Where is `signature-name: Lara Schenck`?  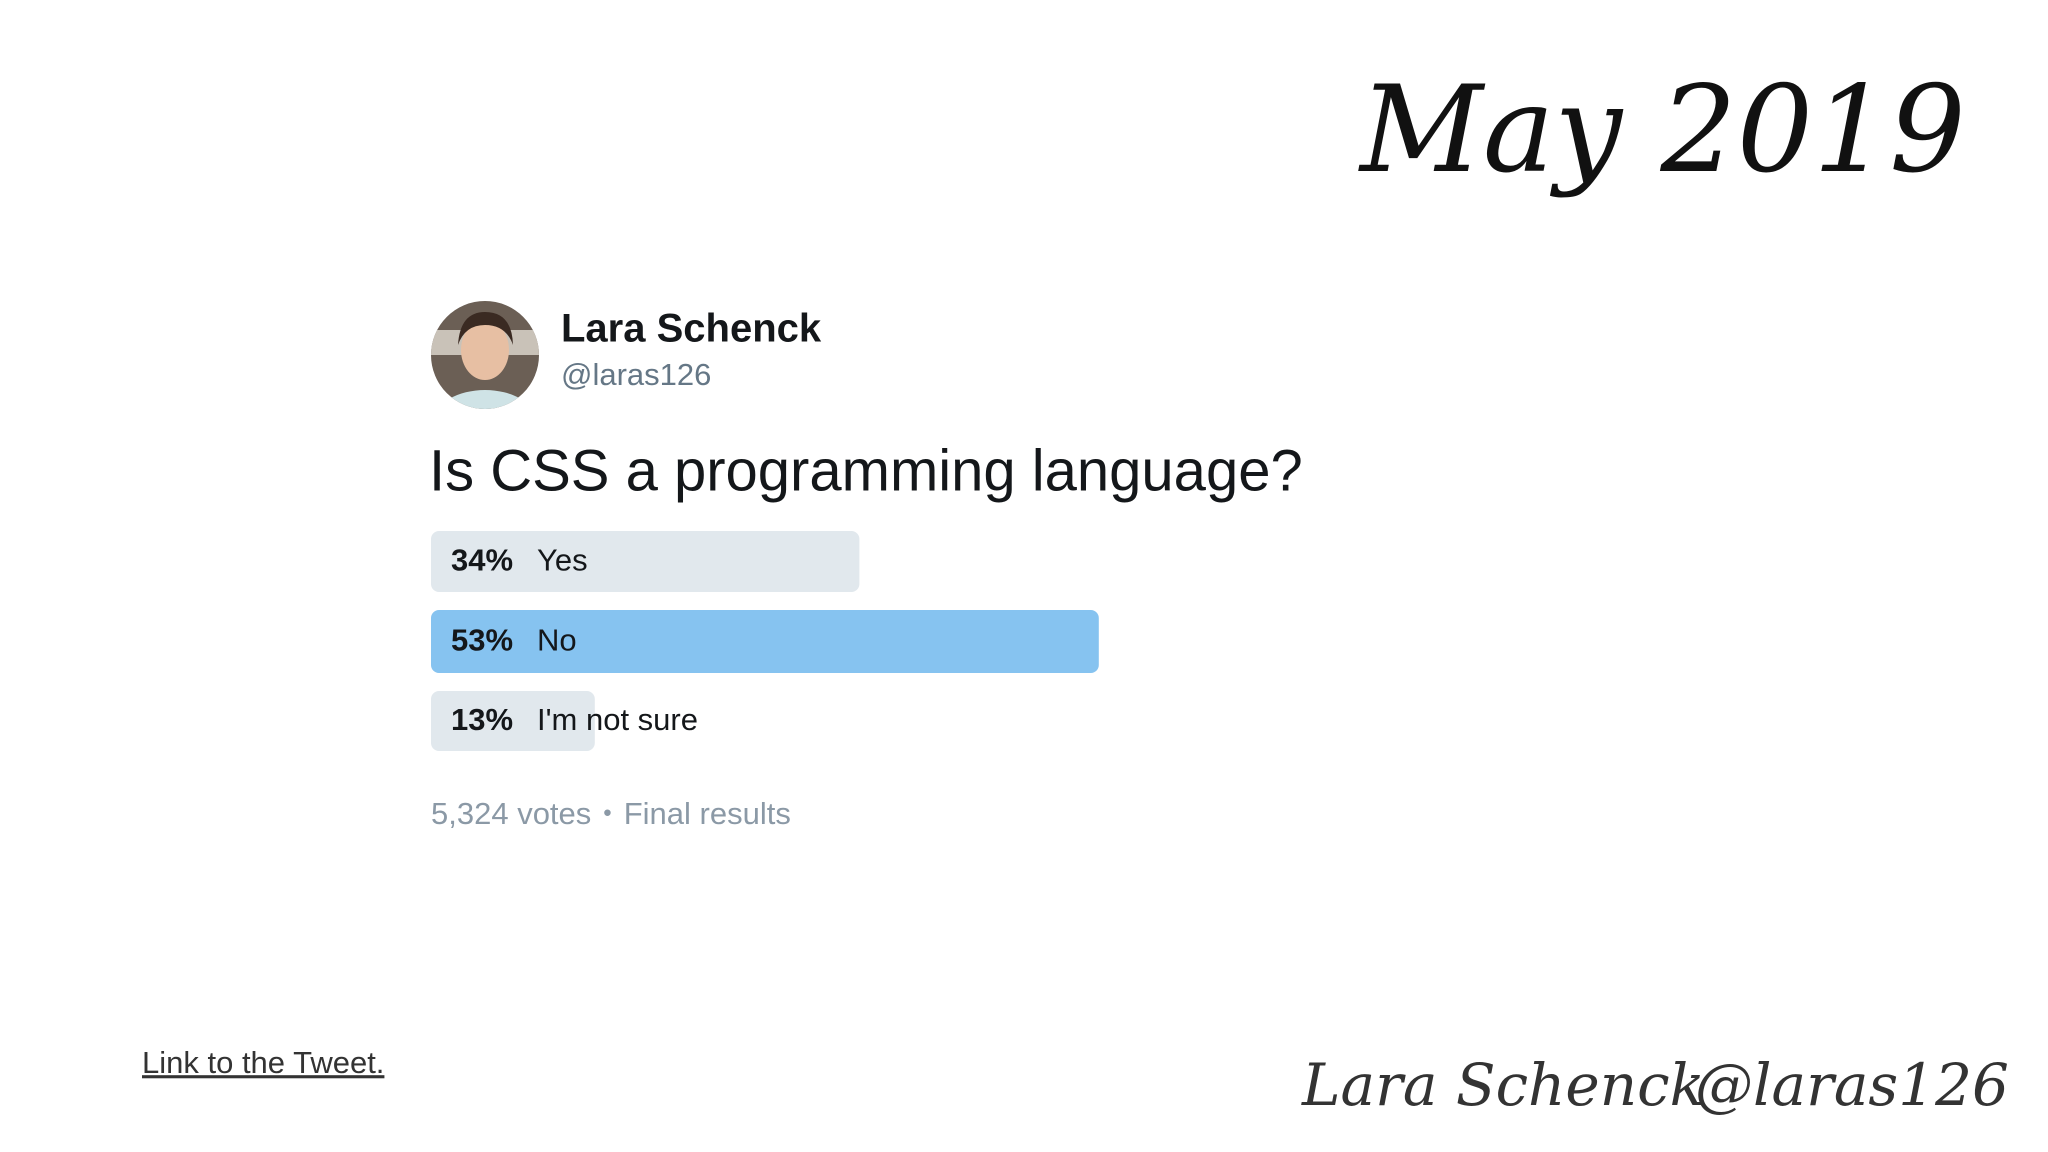 signature-name: Lara Schenck is located at coordinates (1503, 1085).